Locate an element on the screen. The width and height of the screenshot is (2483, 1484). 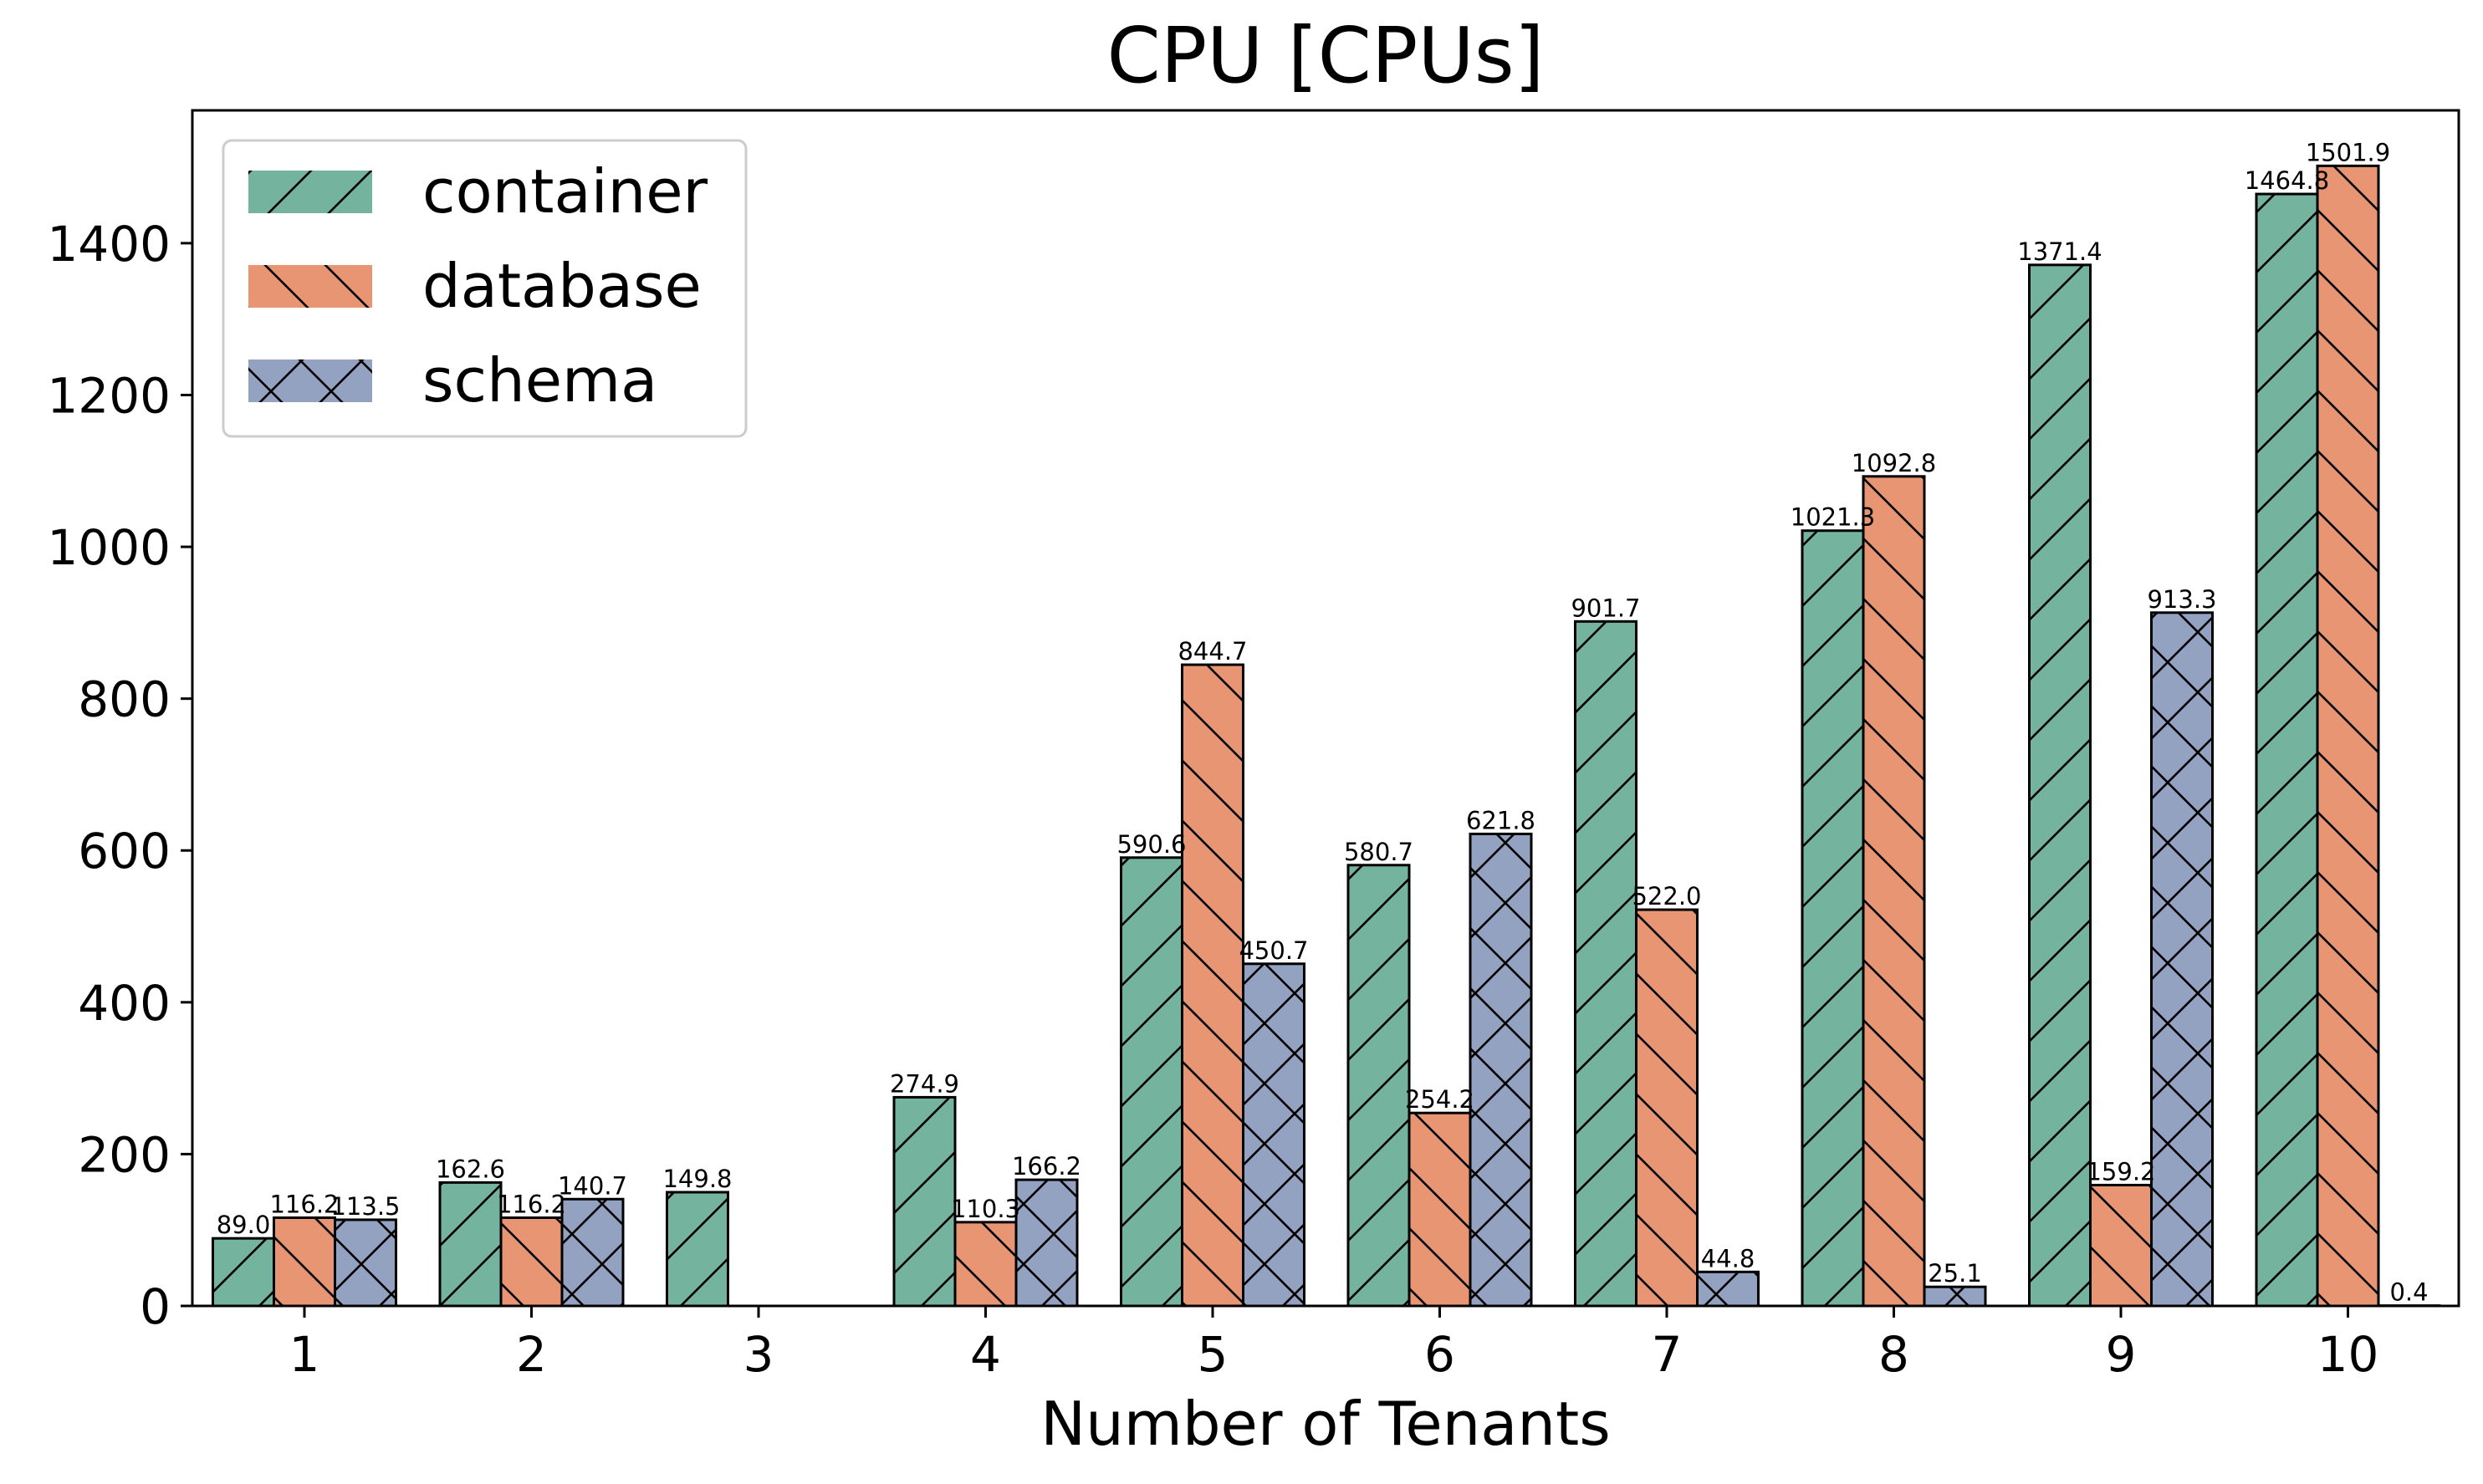
data-label-schema-10: 0.4 is located at coordinates (2408, 1292).